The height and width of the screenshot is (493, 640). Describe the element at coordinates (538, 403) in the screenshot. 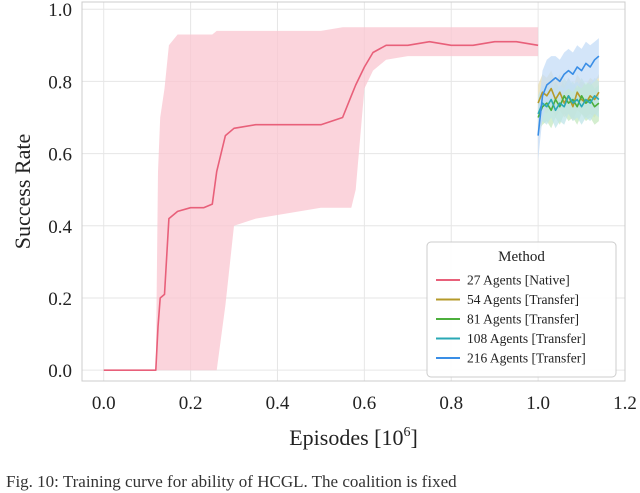

I see `x-tick-label: 1.0` at that location.